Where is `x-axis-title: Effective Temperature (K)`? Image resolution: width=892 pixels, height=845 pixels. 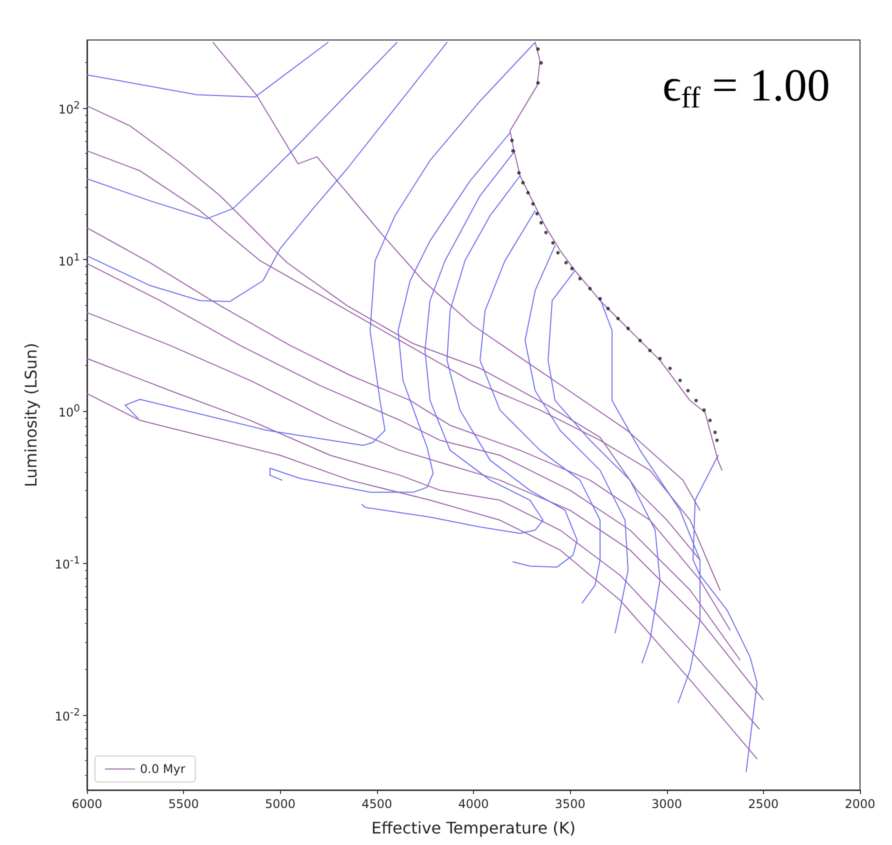 x-axis-title: Effective Temperature (K) is located at coordinates (473, 828).